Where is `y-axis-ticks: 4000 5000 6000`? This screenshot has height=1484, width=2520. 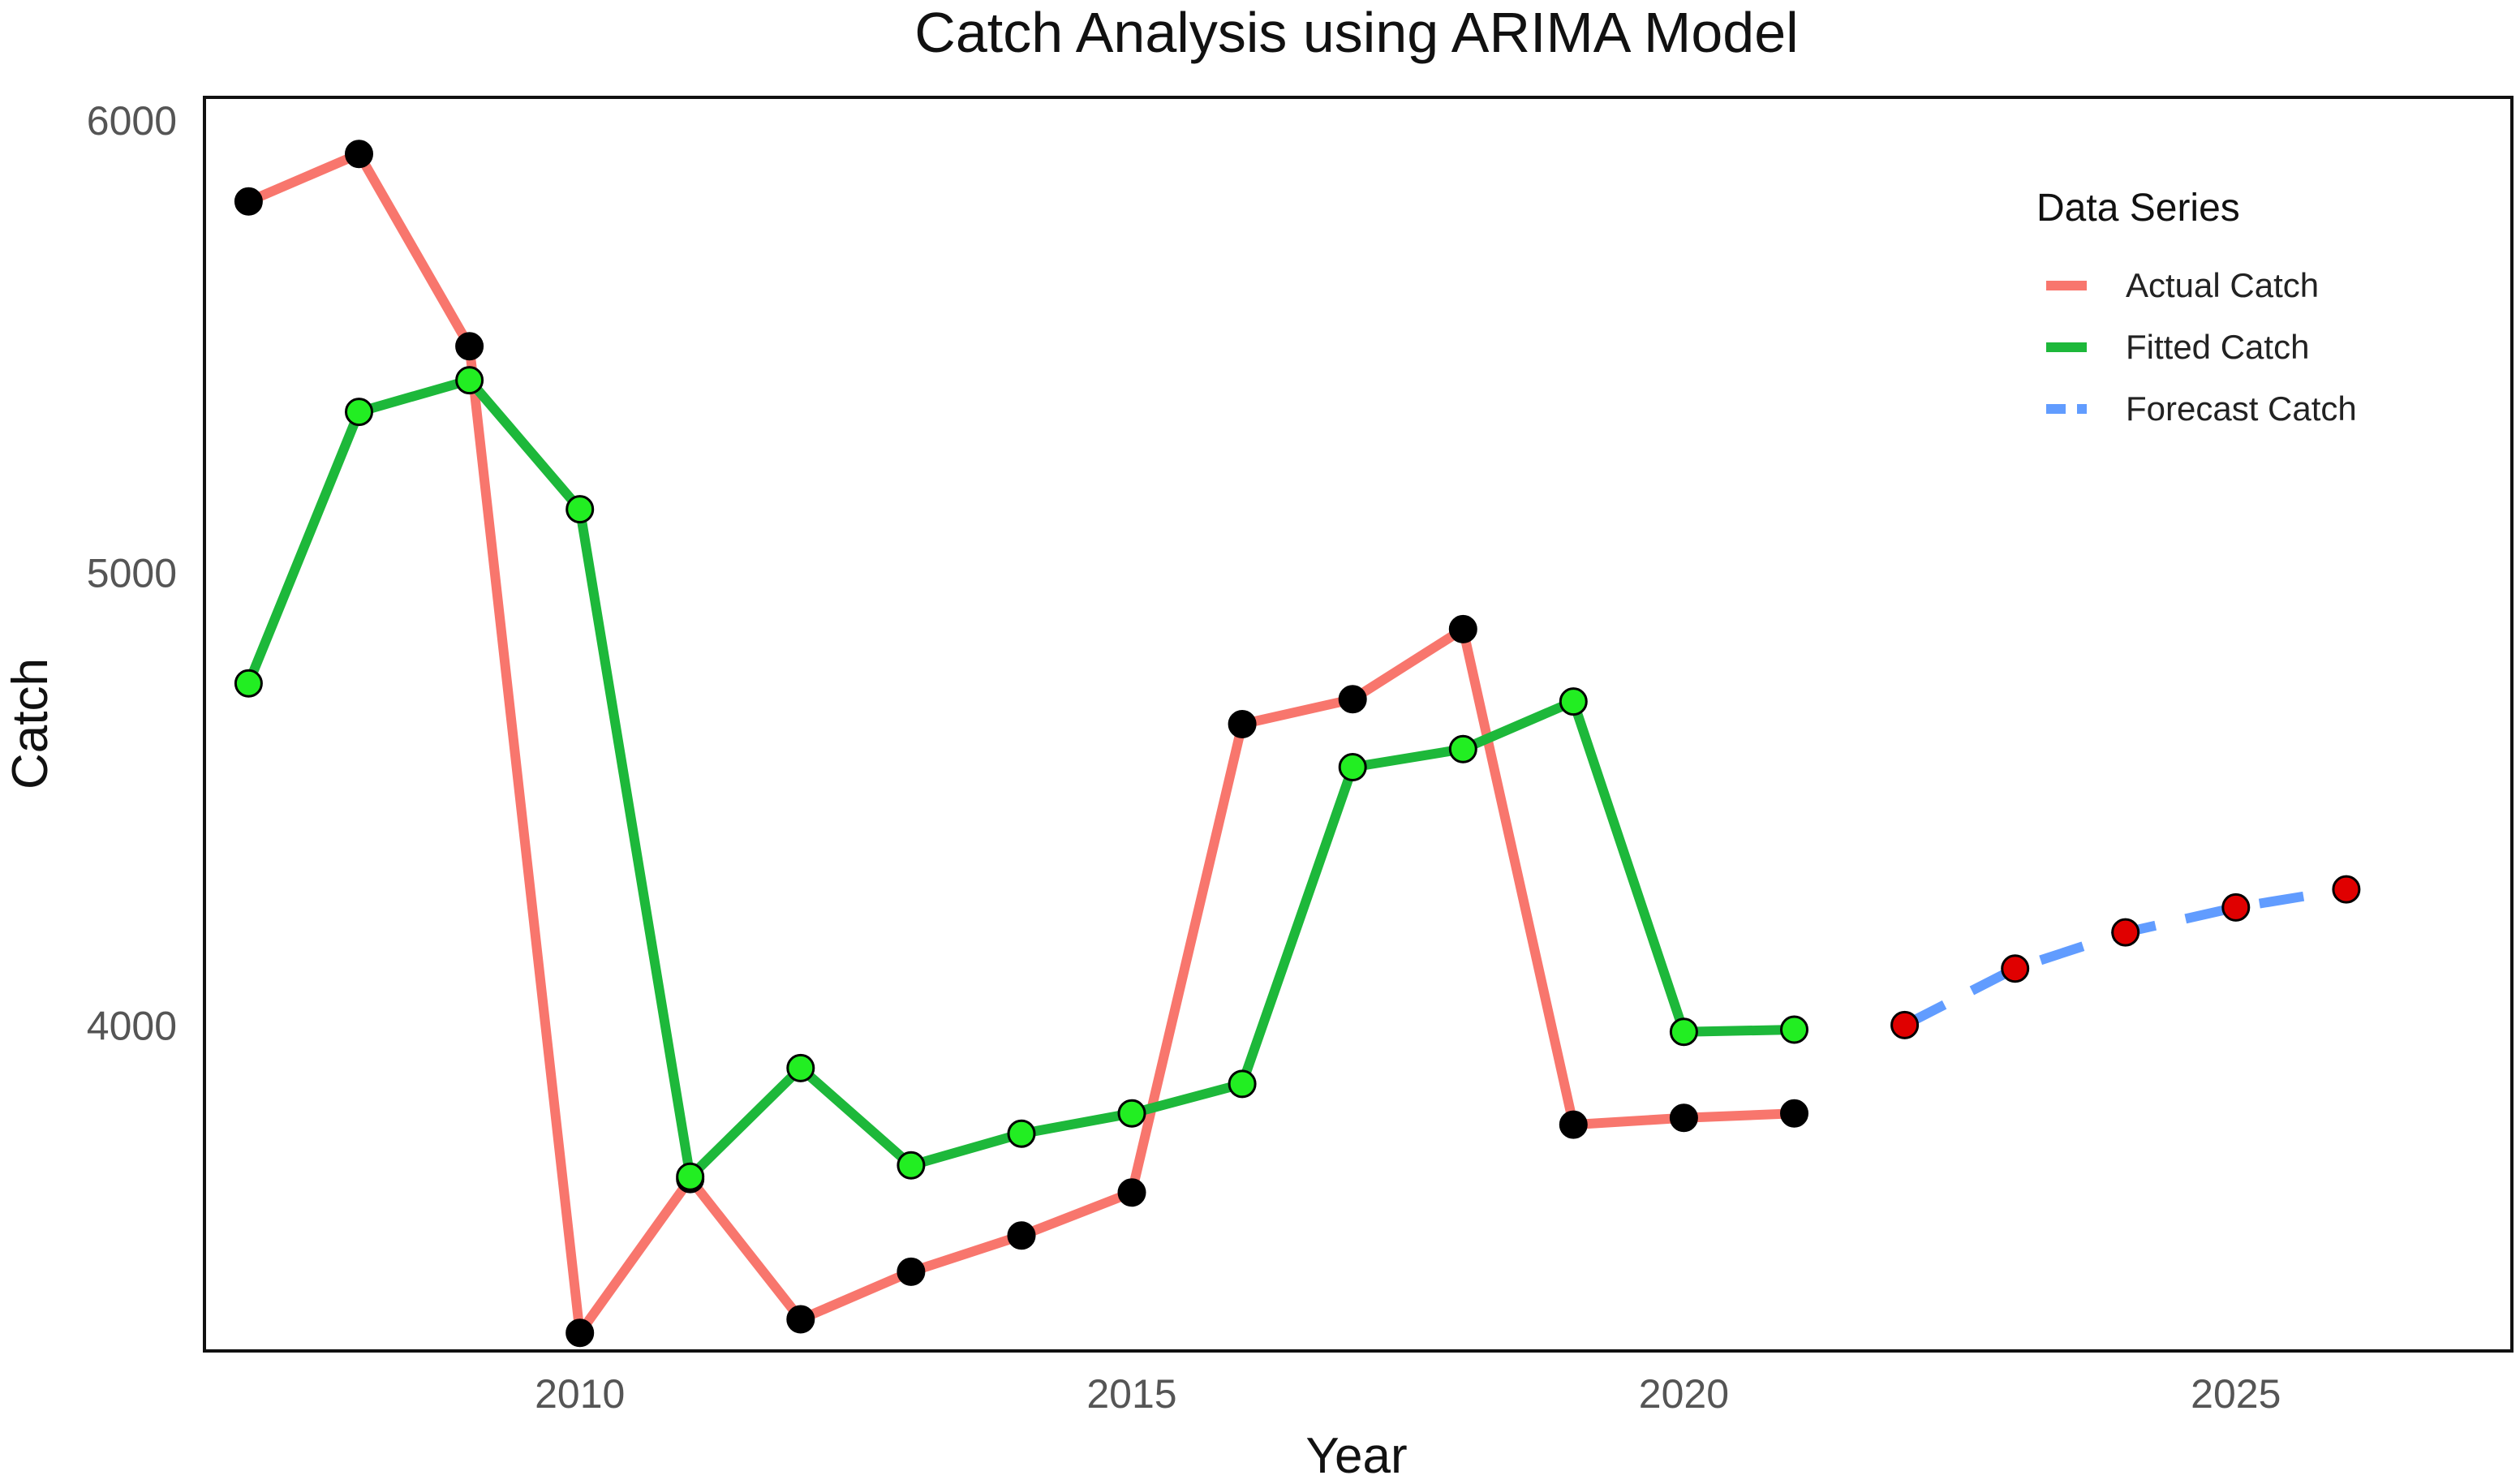
y-axis-ticks: 4000 5000 6000 is located at coordinates (132, 573).